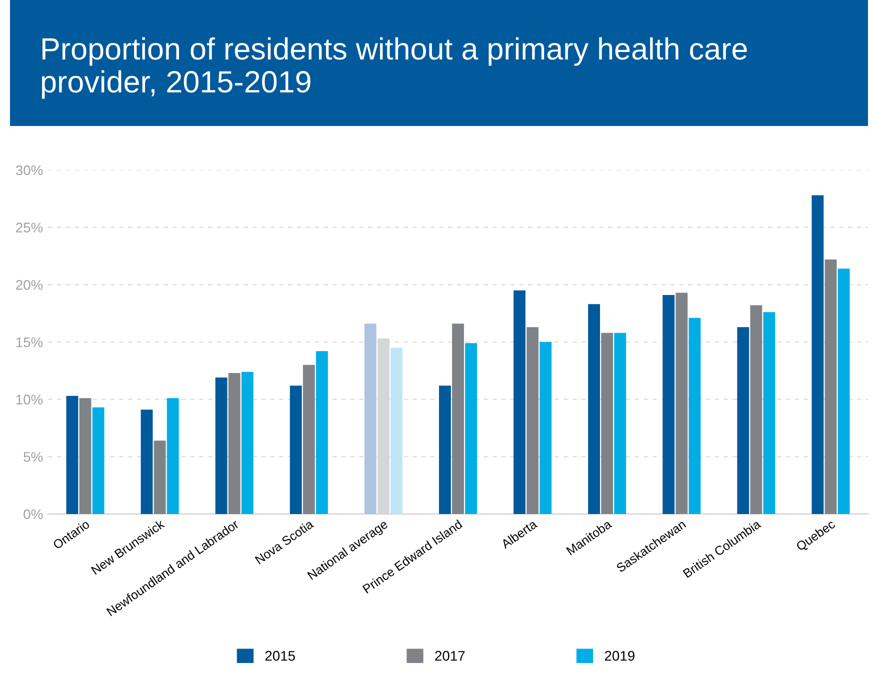  I want to click on y-tick-label: 30%, so click(29, 170).